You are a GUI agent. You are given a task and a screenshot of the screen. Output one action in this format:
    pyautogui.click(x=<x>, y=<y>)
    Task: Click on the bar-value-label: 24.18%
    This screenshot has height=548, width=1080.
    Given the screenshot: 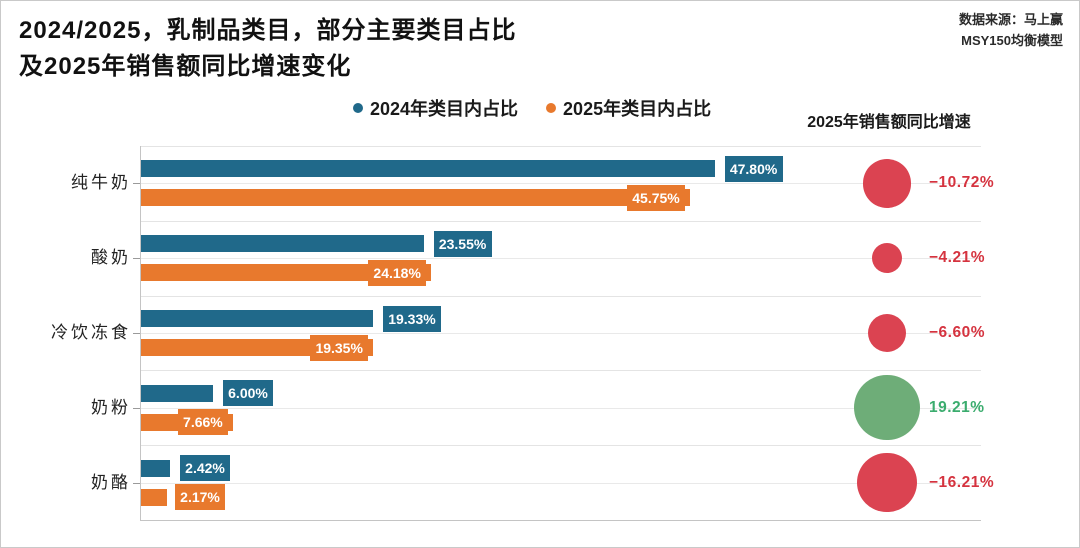 What is the action you would take?
    pyautogui.click(x=397, y=272)
    